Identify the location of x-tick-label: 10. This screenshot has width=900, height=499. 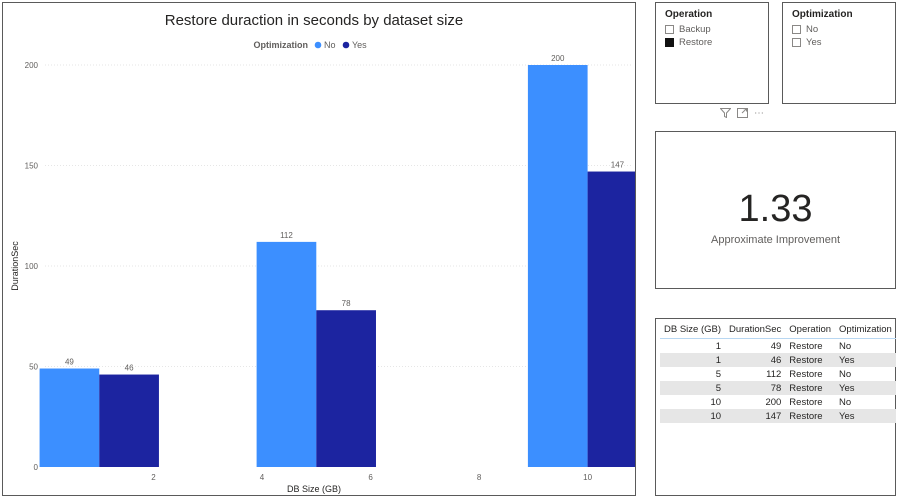
(587, 477).